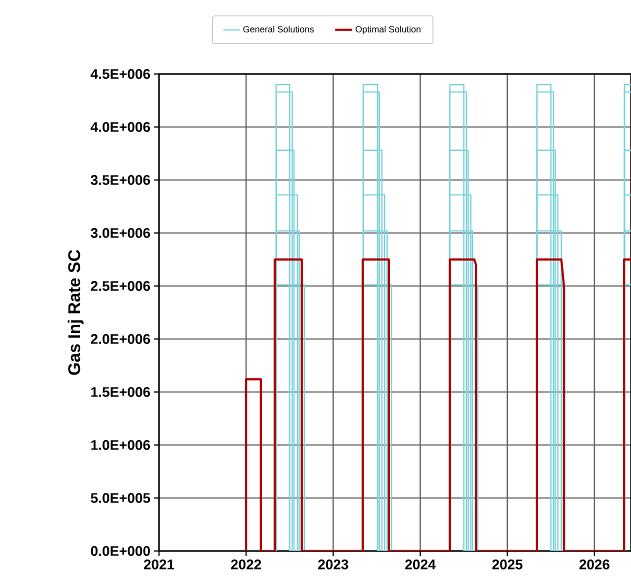 The image size is (631, 584). Describe the element at coordinates (507, 565) in the screenshot. I see `x-tick-label: 2025` at that location.